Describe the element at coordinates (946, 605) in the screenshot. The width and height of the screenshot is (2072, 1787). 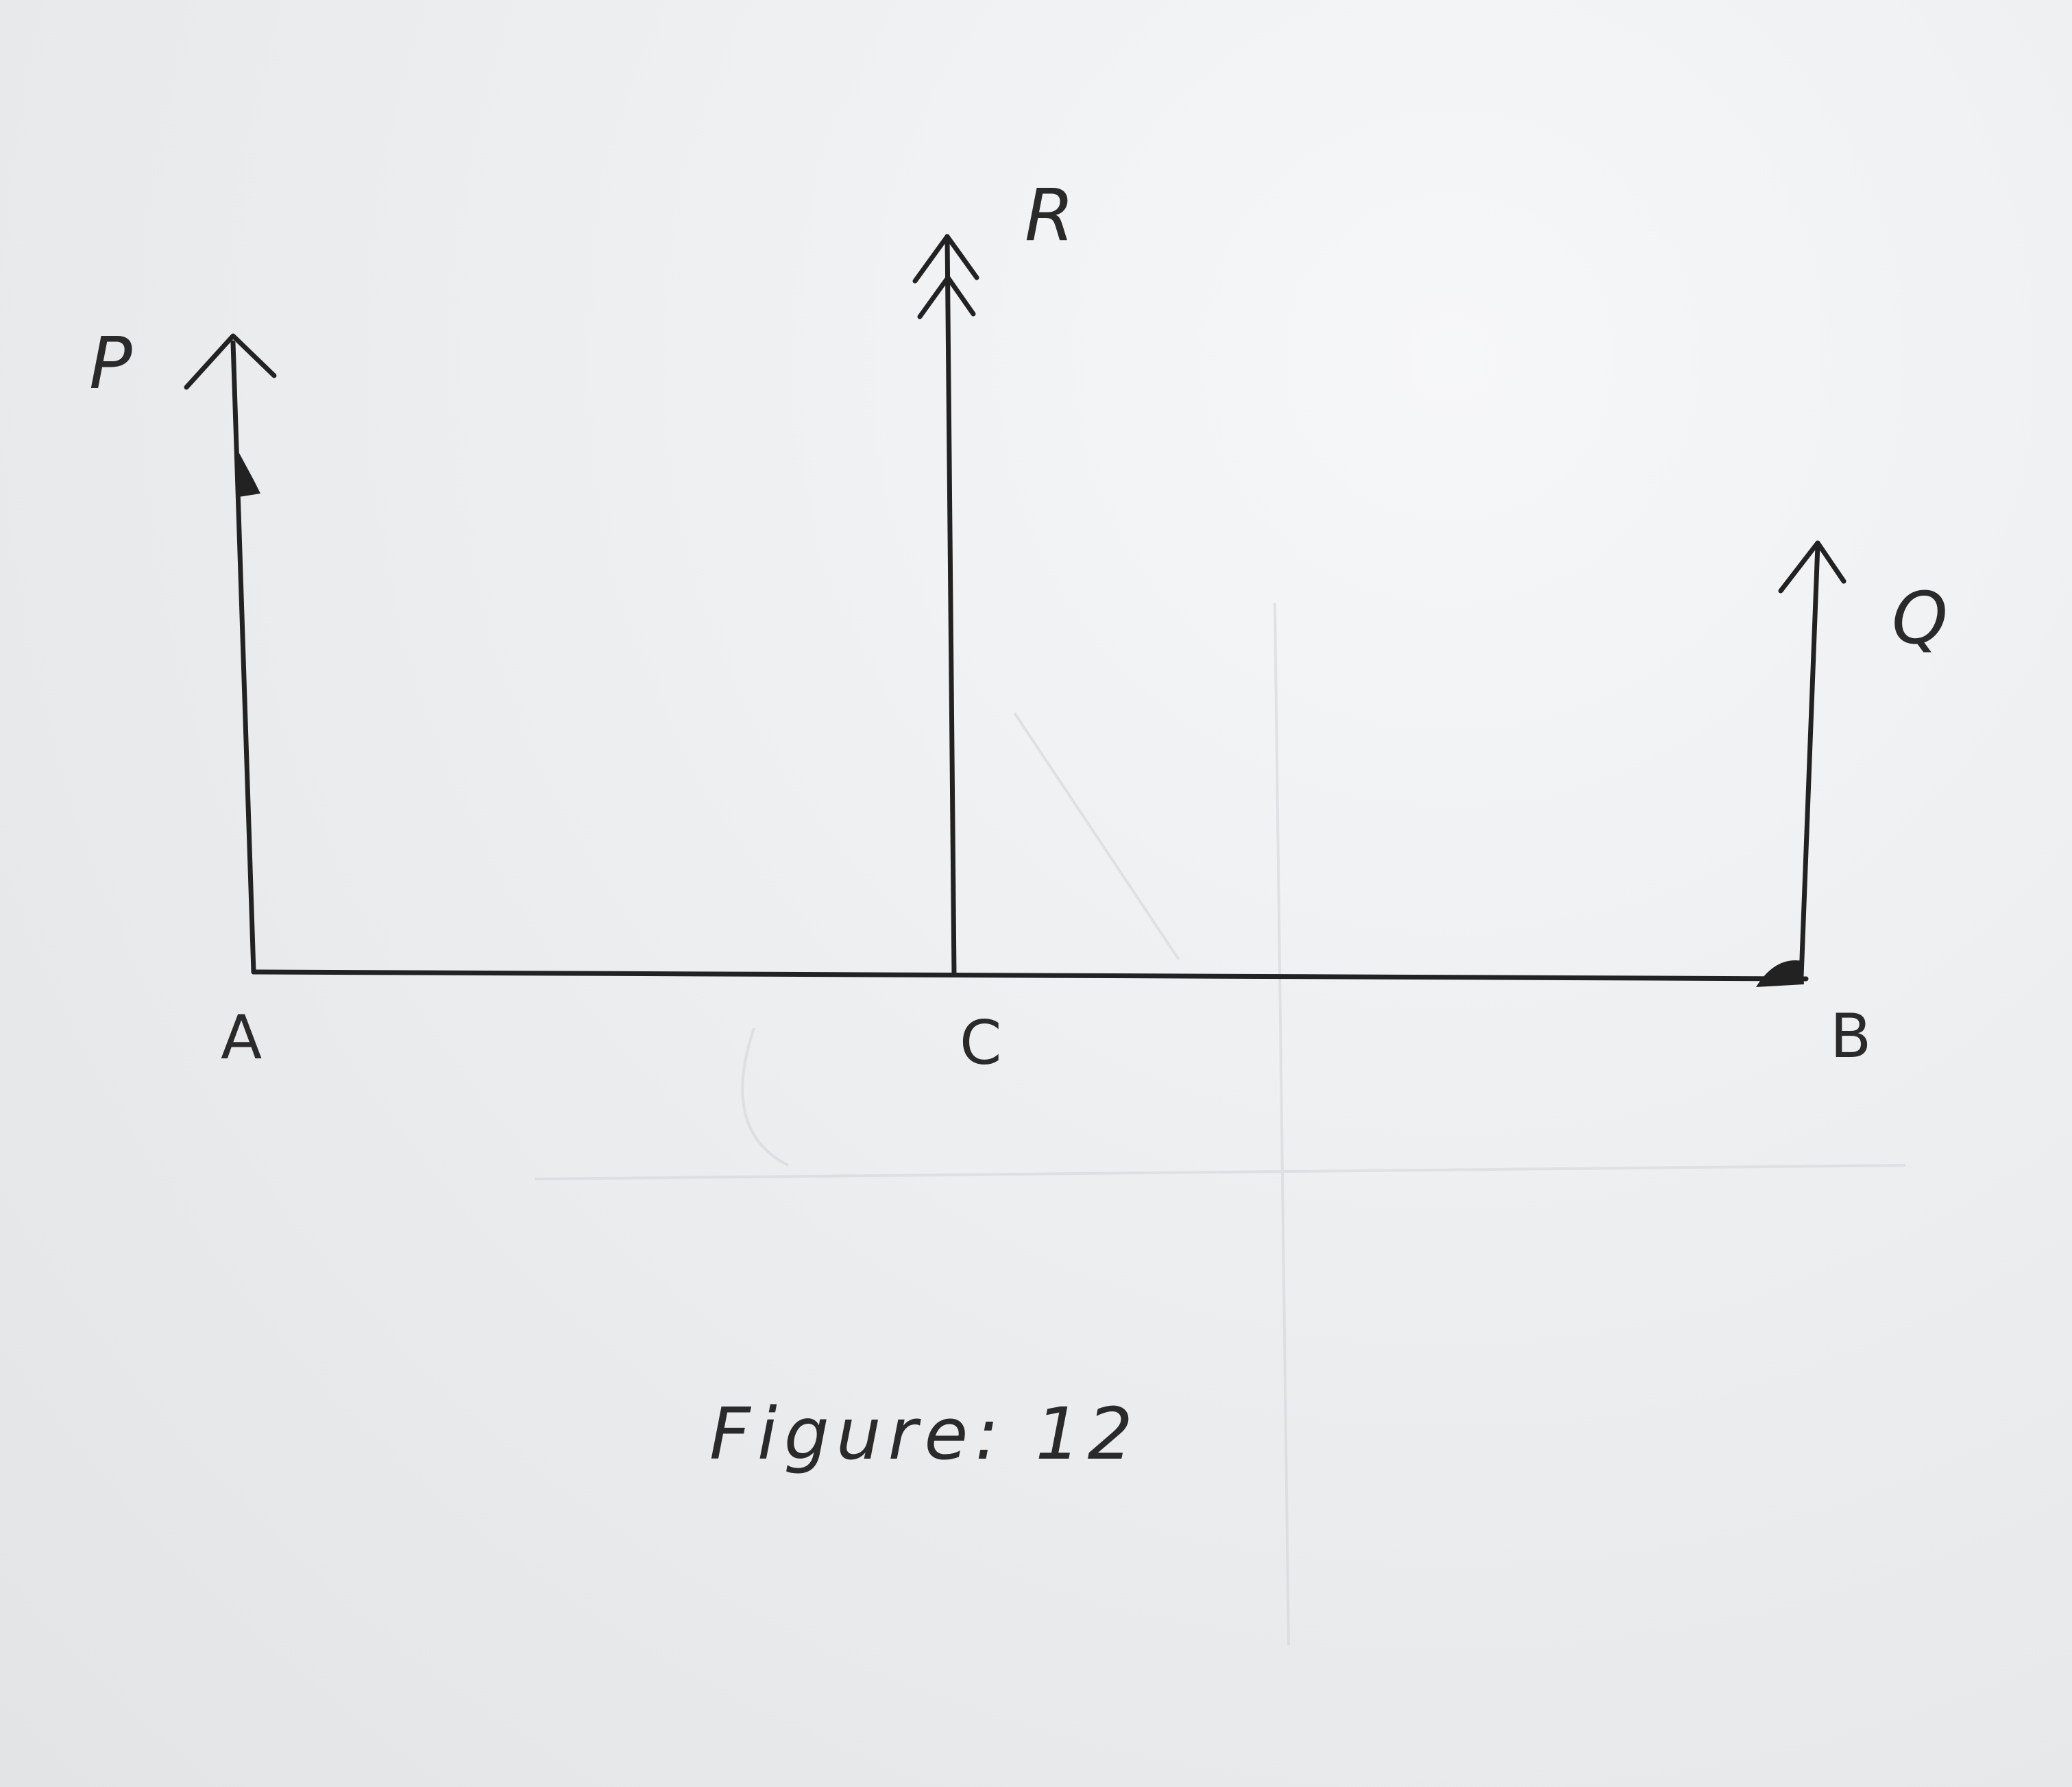
I see `force-arrow-r` at that location.